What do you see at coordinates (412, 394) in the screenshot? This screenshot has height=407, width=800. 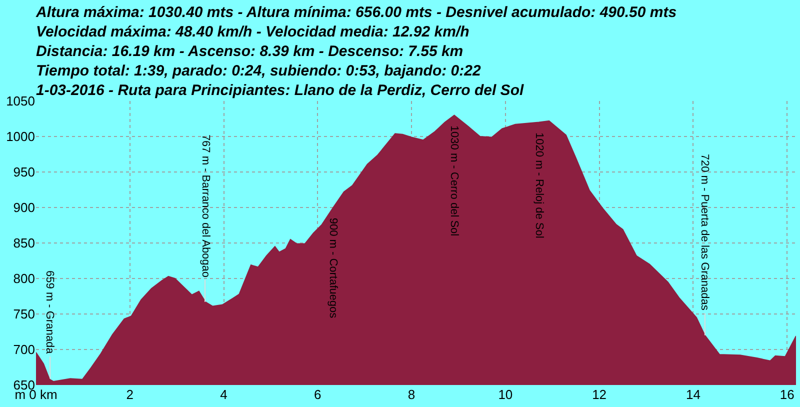 I see `x-tick-label: 8` at bounding box center [412, 394].